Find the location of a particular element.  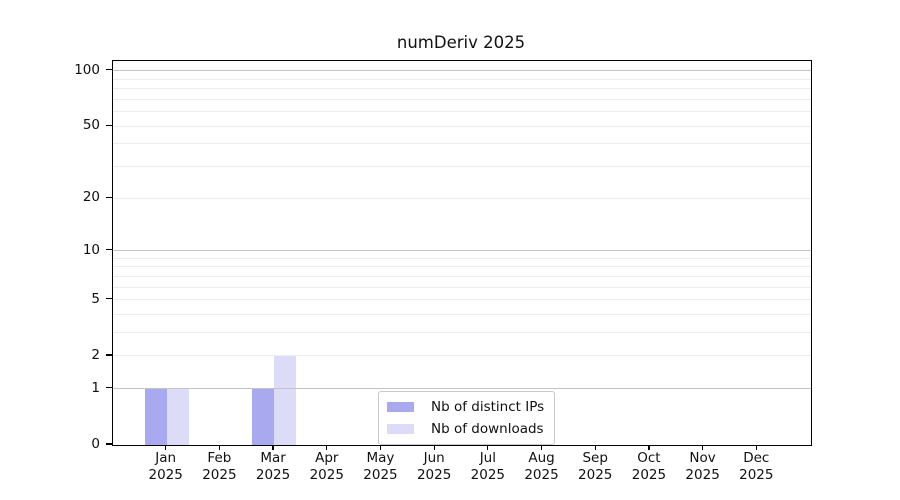

x-tick-month: Aug is located at coordinates (541, 458).